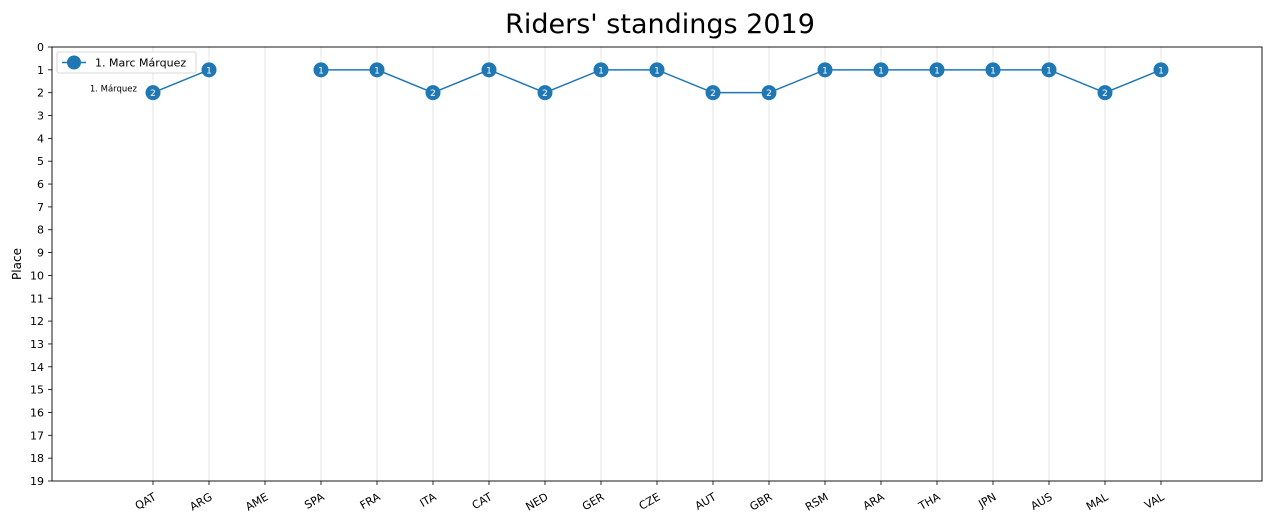 The height and width of the screenshot is (526, 1273). What do you see at coordinates (140, 63) in the screenshot?
I see `legend-entry-label: 1. Marc Márquez` at bounding box center [140, 63].